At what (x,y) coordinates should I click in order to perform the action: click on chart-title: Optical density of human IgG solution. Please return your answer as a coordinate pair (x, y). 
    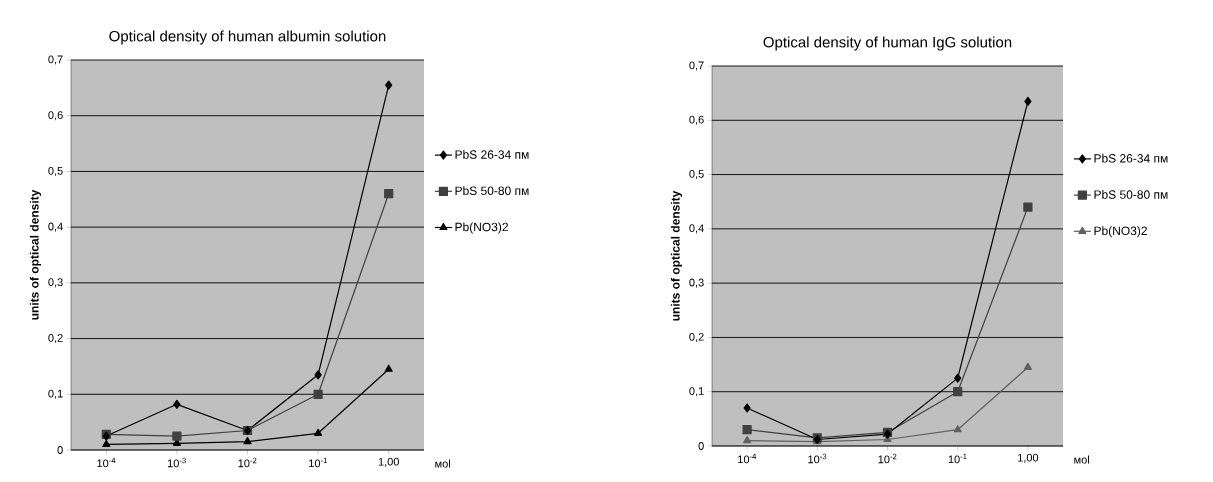
    Looking at the image, I should click on (887, 43).